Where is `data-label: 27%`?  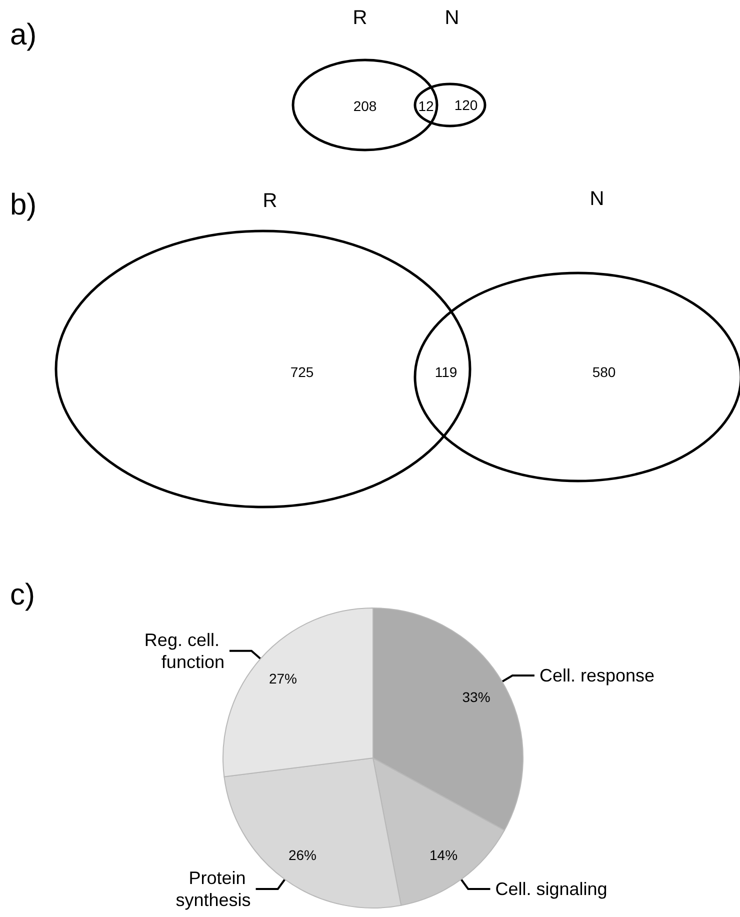
data-label: 27% is located at coordinates (282, 678).